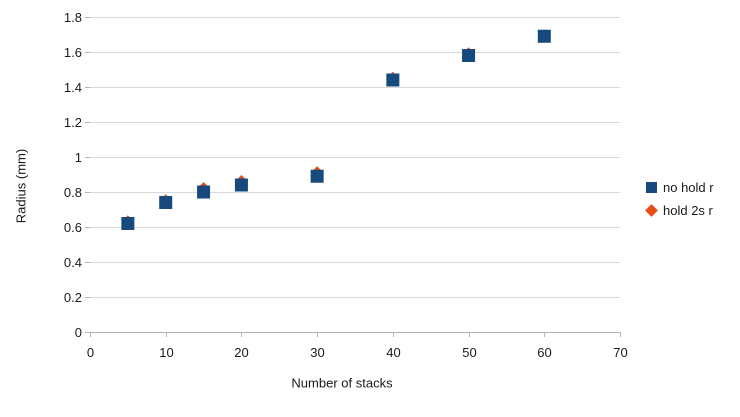  I want to click on y-tick-label: 1.8, so click(73, 17).